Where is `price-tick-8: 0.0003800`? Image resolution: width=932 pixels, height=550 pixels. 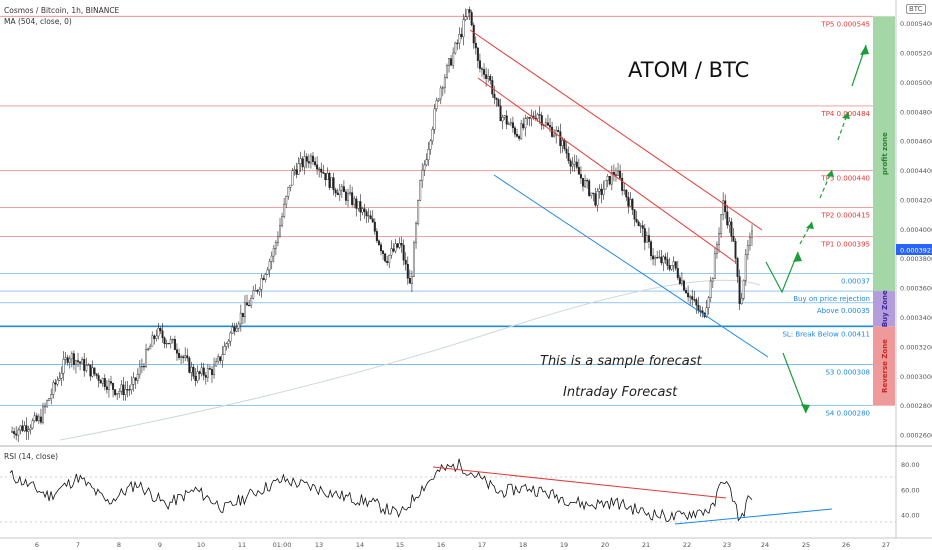
price-tick-8: 0.0003800 is located at coordinates (916, 259).